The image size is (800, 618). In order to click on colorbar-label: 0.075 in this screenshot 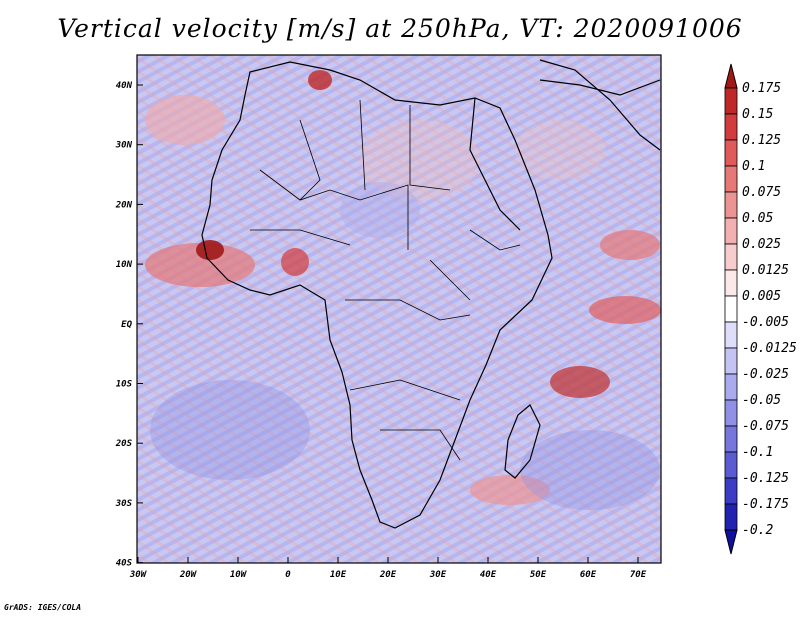, I will do `click(761, 192)`.